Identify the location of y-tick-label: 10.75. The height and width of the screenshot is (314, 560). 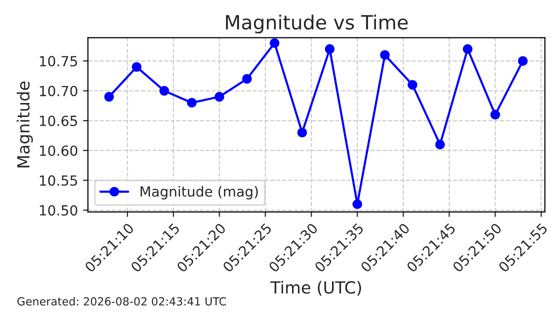
(58, 61).